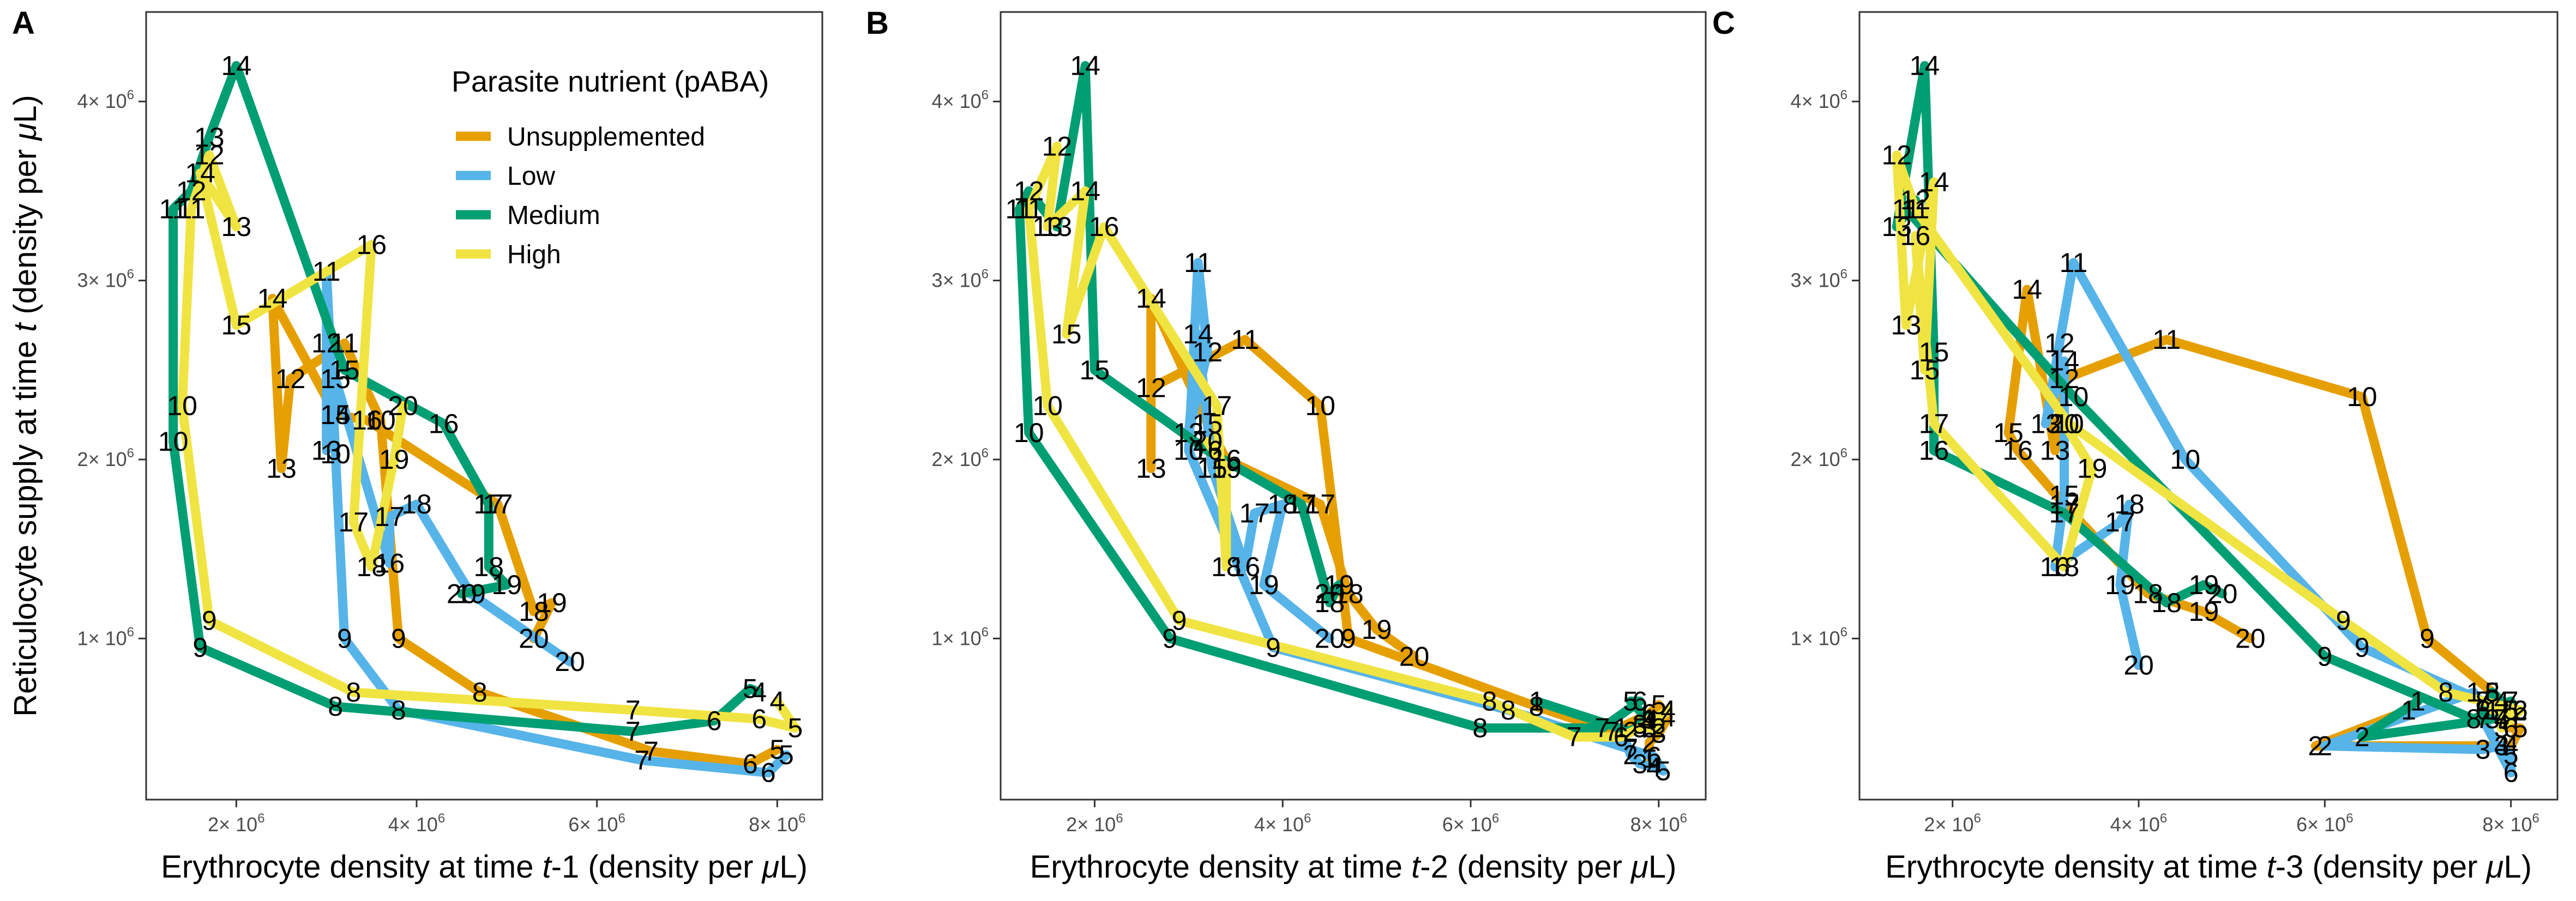 The height and width of the screenshot is (901, 2576). I want to click on series-line-unsupplemented, so click(2264, 518).